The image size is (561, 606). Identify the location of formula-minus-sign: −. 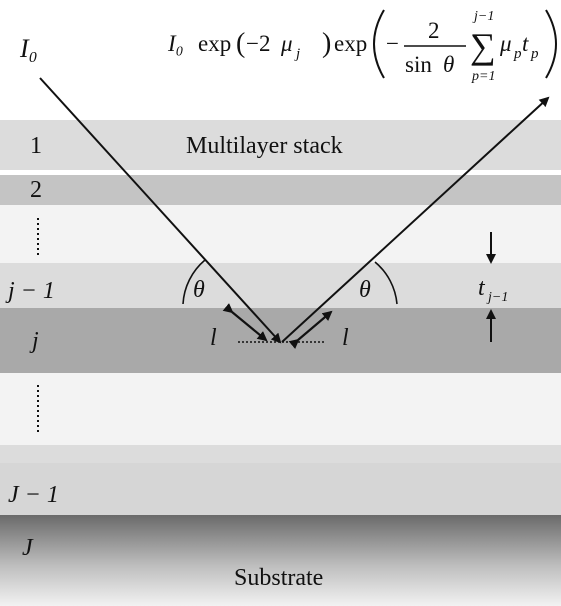
(392, 43).